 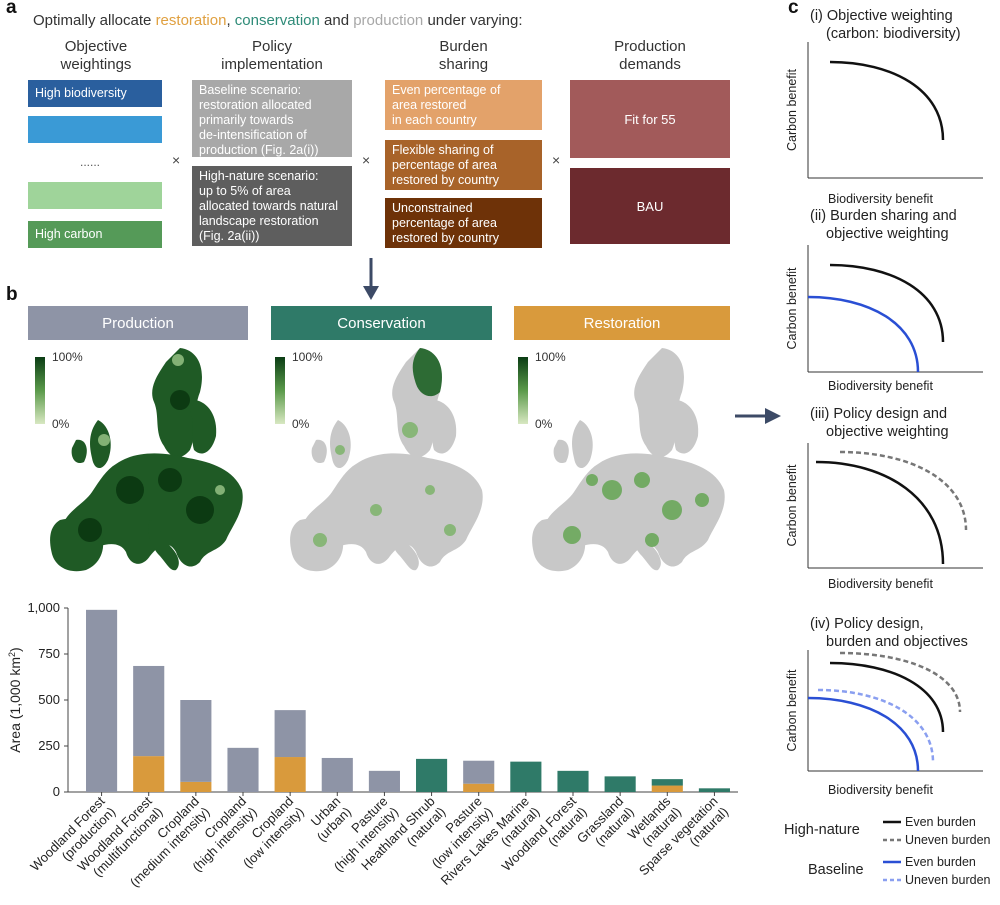 I want to click on curve-baseline-uneven, so click(x=876, y=725).